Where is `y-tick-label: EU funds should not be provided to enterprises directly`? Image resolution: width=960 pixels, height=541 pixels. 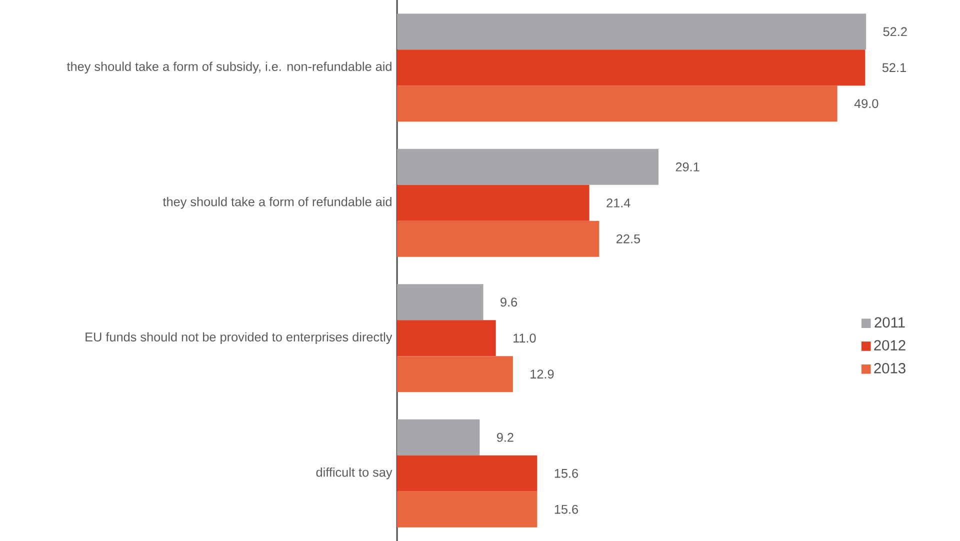
y-tick-label: EU funds should not be provided to enterprises directly is located at coordinates (239, 338).